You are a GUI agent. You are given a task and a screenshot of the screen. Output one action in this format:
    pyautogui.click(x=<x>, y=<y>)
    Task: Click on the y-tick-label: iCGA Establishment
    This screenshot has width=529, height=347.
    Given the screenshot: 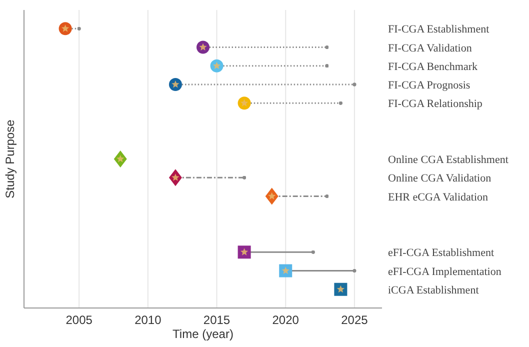 What is the action you would take?
    pyautogui.click(x=433, y=290)
    